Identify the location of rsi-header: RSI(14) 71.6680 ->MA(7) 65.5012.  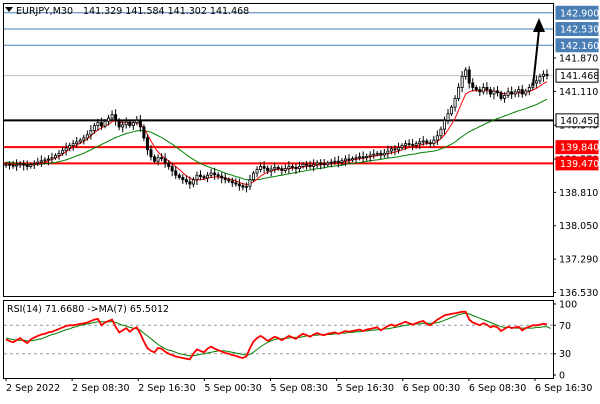
(88, 309).